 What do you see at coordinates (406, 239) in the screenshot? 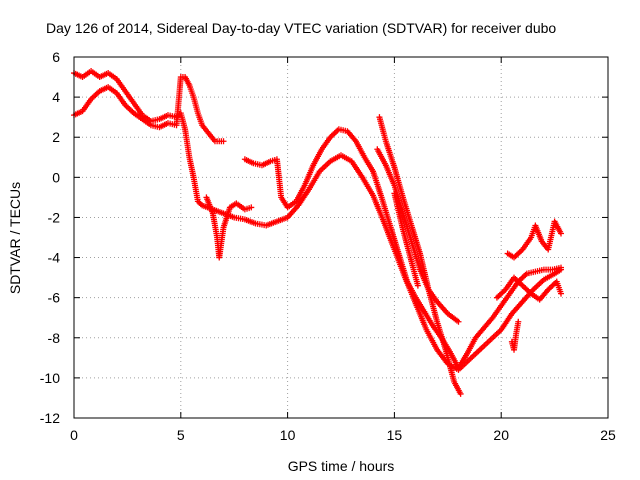
I see `series-trace-i` at bounding box center [406, 239].